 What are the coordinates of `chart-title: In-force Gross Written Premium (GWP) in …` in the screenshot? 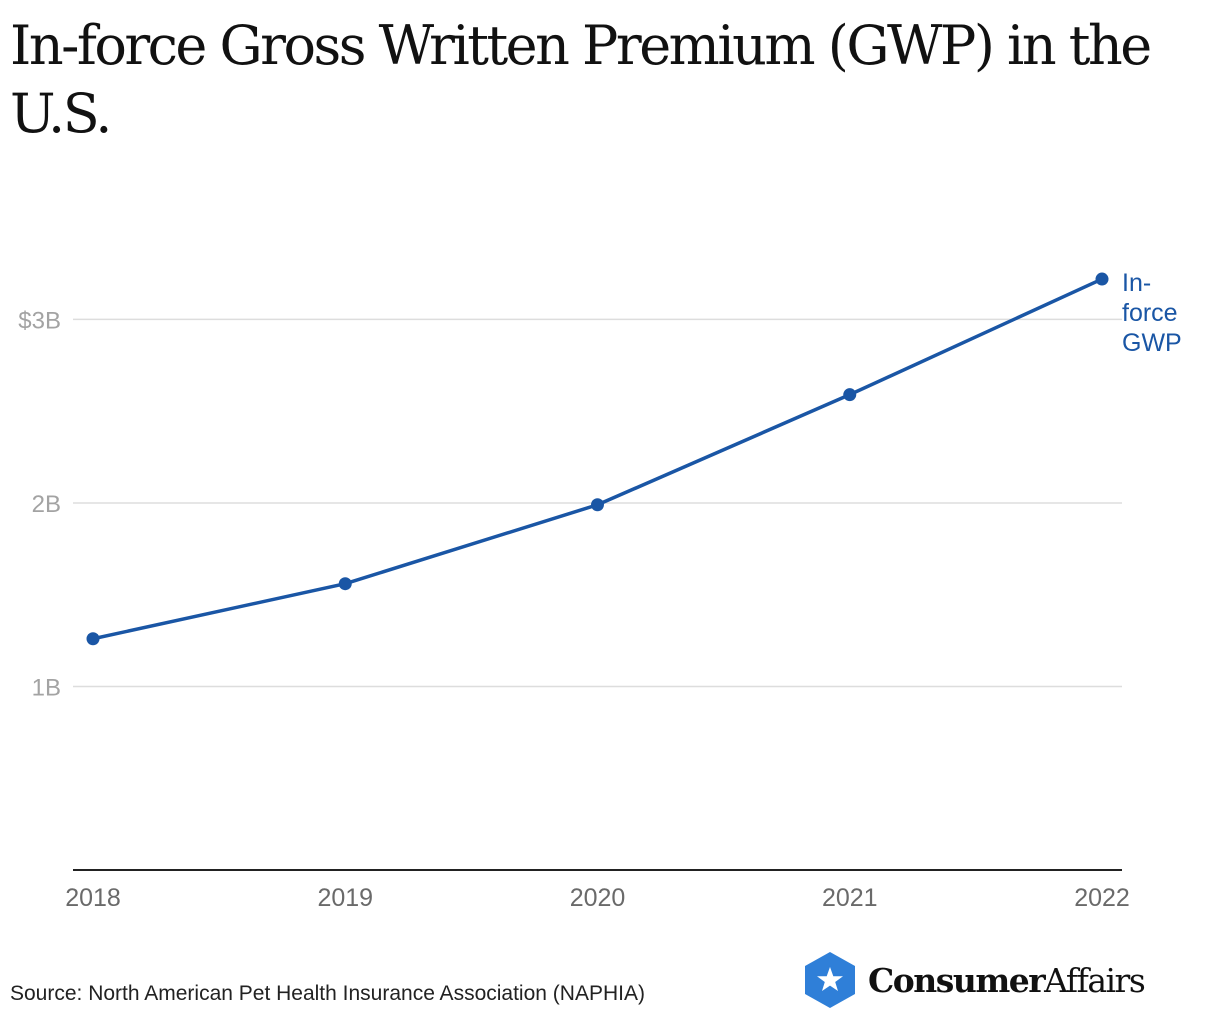 It's located at (581, 79).